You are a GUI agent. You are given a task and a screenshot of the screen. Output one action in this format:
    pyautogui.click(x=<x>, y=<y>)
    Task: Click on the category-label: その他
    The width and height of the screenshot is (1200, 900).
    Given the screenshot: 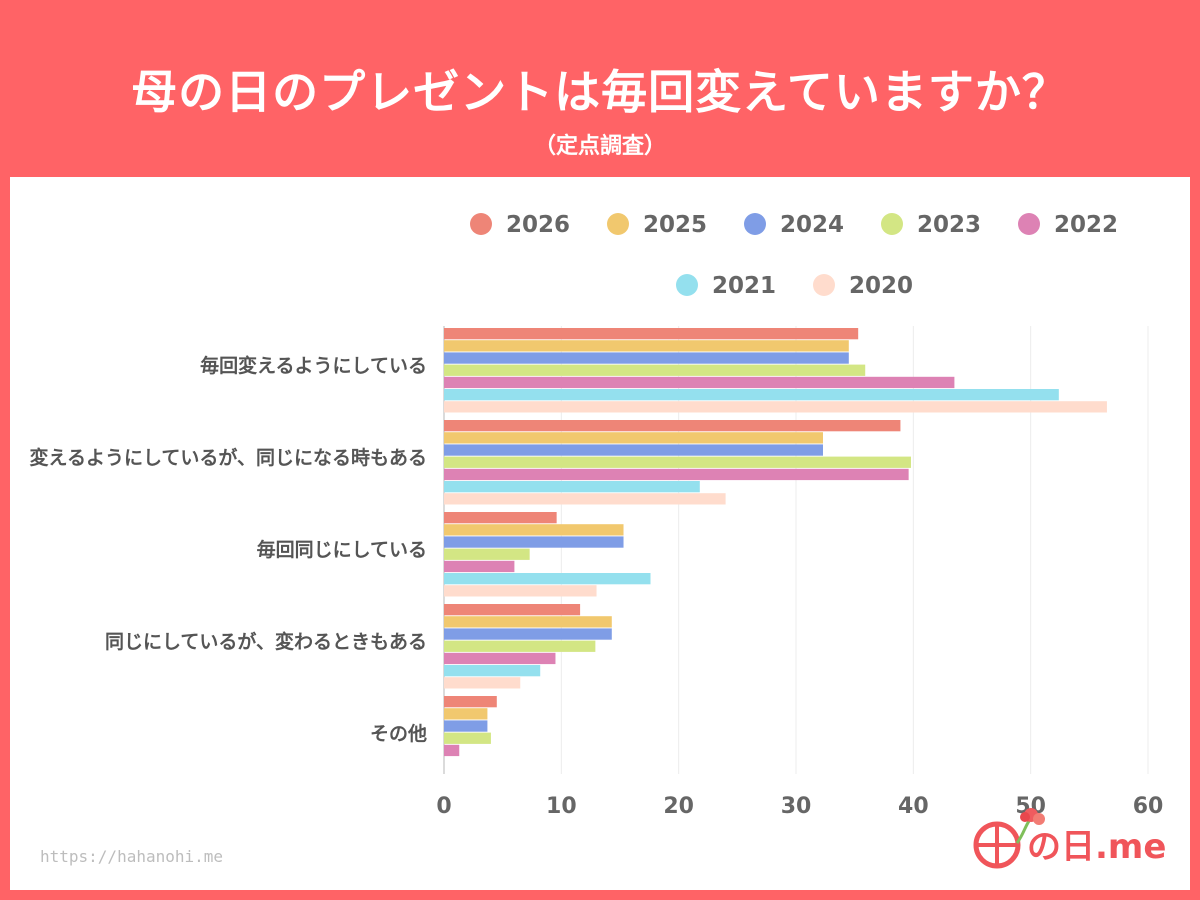 What is the action you would take?
    pyautogui.click(x=398, y=733)
    